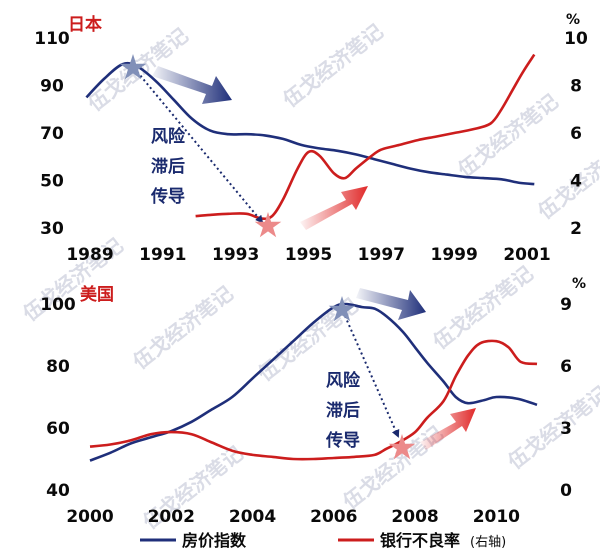 This screenshot has width=600, height=554. What do you see at coordinates (235, 255) in the screenshot?
I see `japan-x-tick-label: 1993` at bounding box center [235, 255].